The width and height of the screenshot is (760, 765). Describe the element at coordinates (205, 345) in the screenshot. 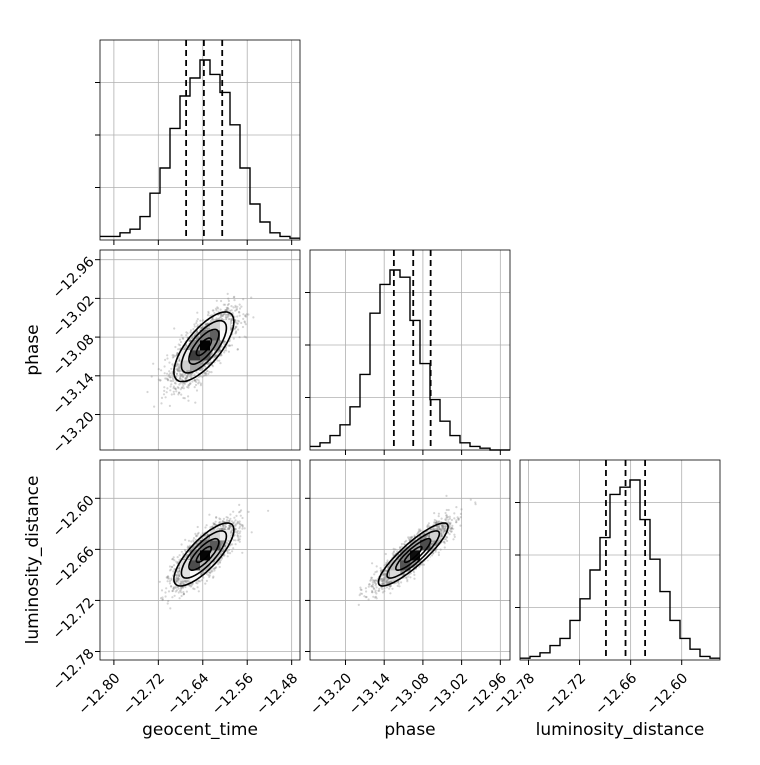

I see `density-cell` at that location.